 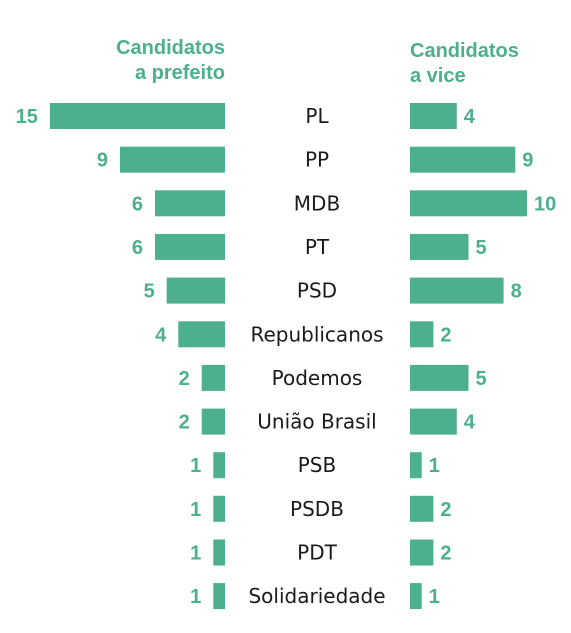 What do you see at coordinates (27, 117) in the screenshot?
I see `left-value-label: 15` at bounding box center [27, 117].